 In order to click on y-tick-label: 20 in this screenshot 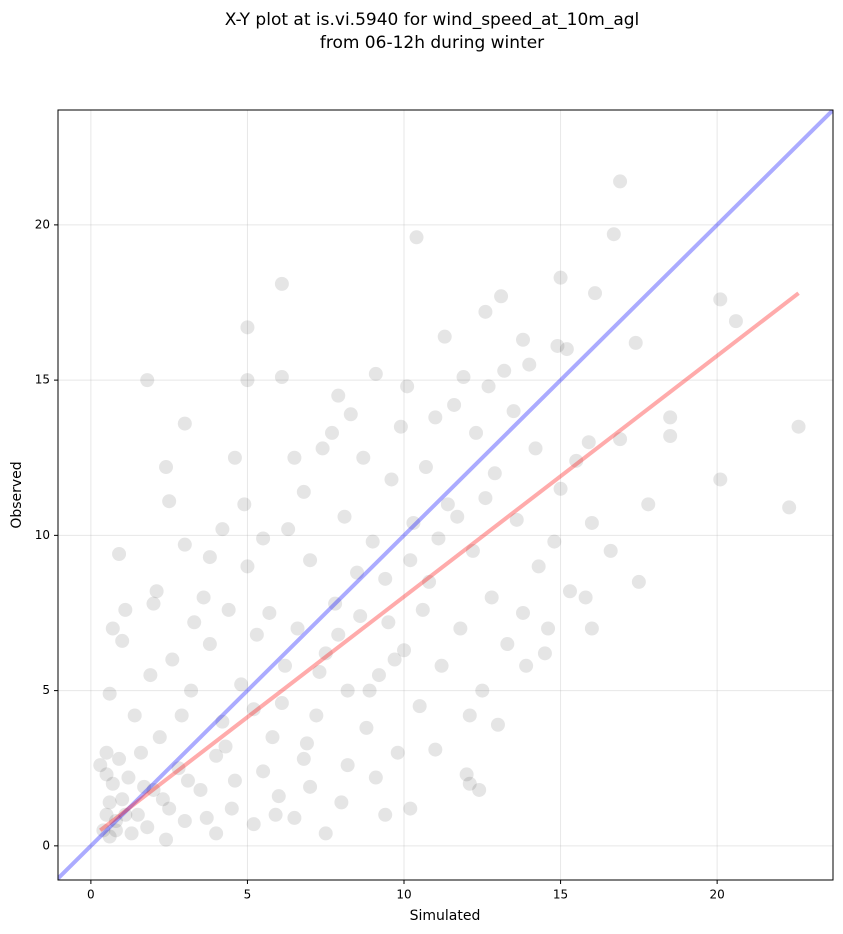, I will do `click(42, 224)`.